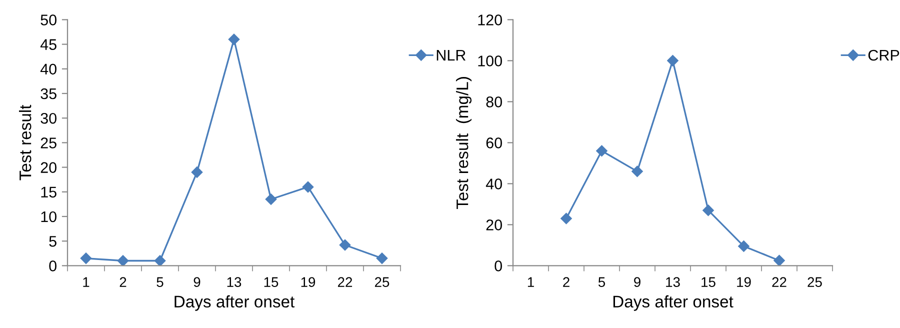 The image size is (900, 328). I want to click on y-axis-title: Test result, so click(25, 142).